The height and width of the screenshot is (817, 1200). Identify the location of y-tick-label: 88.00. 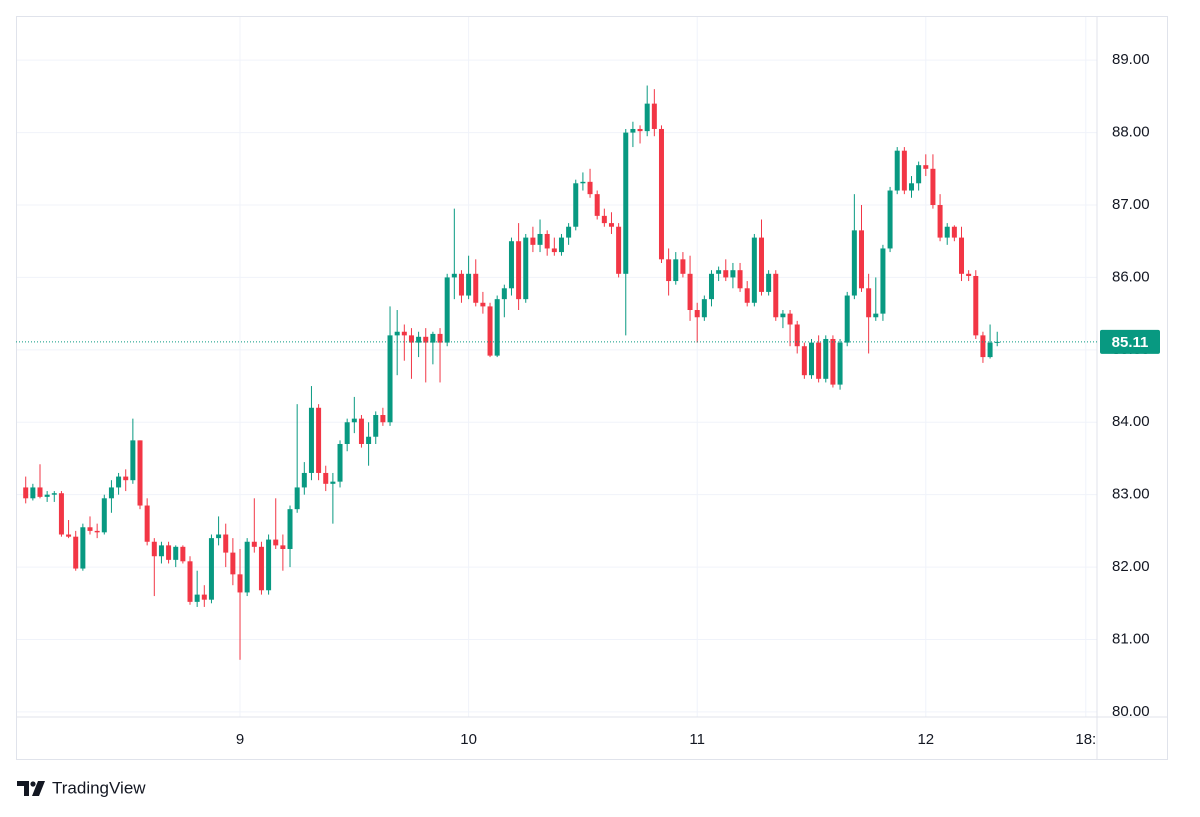
(1131, 132).